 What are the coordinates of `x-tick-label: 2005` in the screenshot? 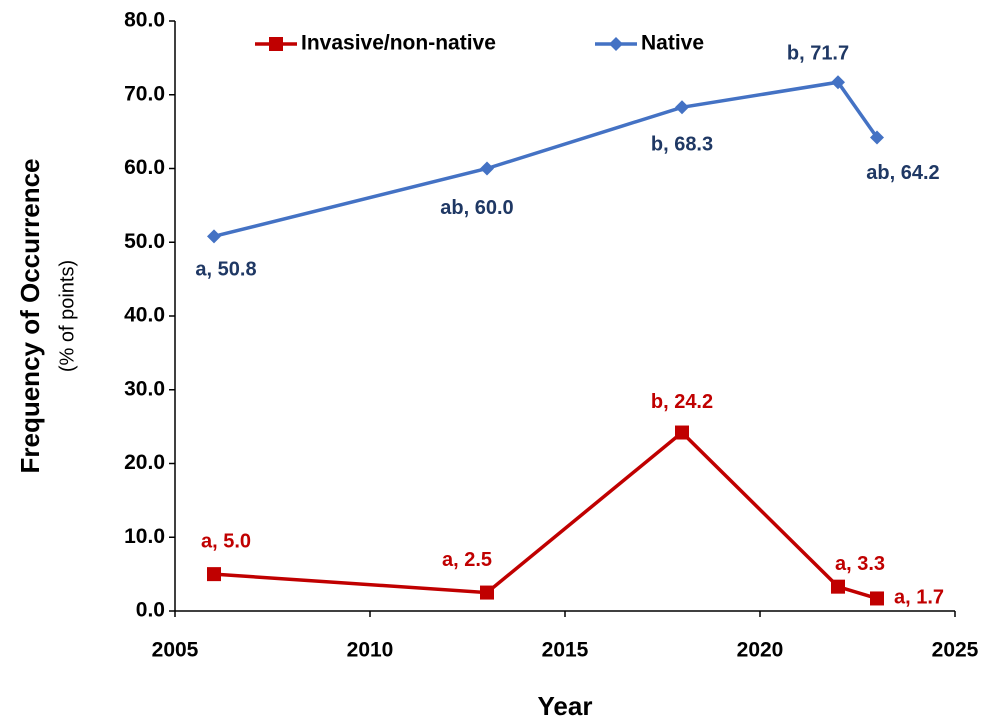 It's located at (175, 650).